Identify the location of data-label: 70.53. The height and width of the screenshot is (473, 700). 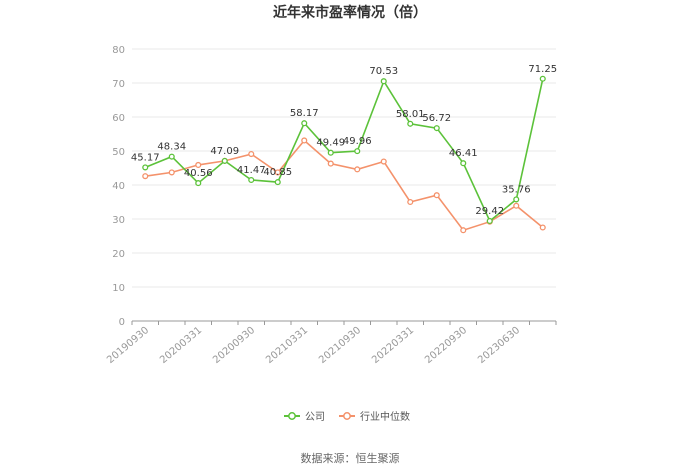
(383, 71).